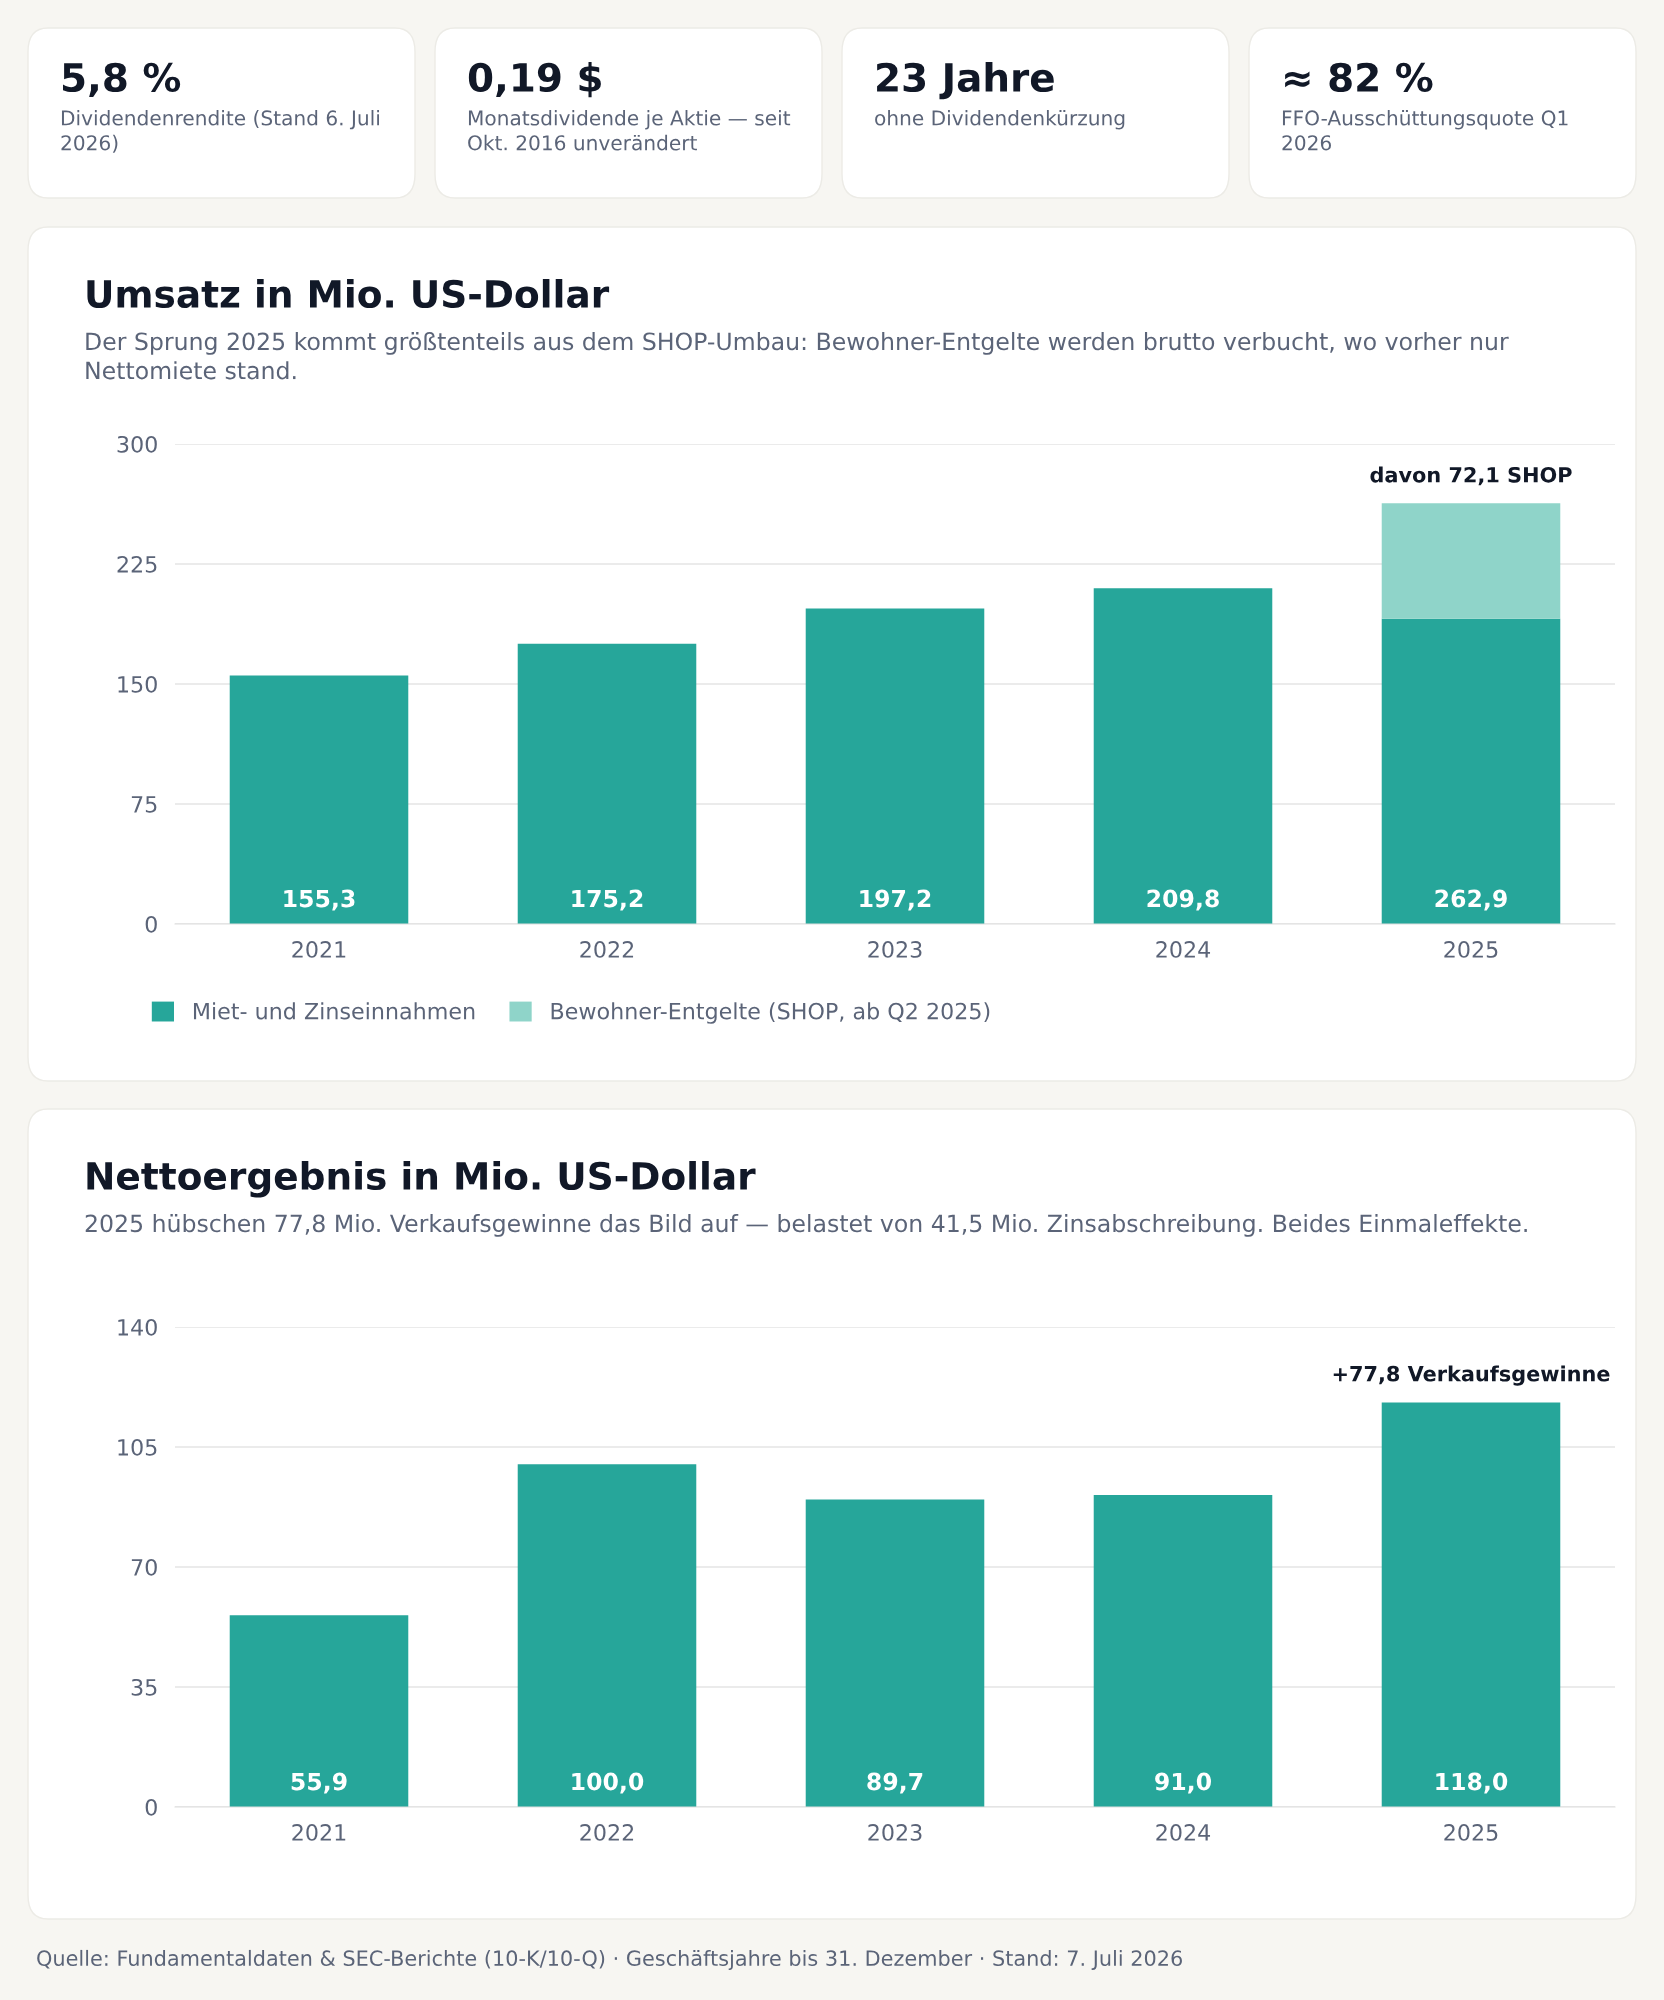 The height and width of the screenshot is (2000, 1664). I want to click on text: ≈ 82 %, so click(1359, 77).